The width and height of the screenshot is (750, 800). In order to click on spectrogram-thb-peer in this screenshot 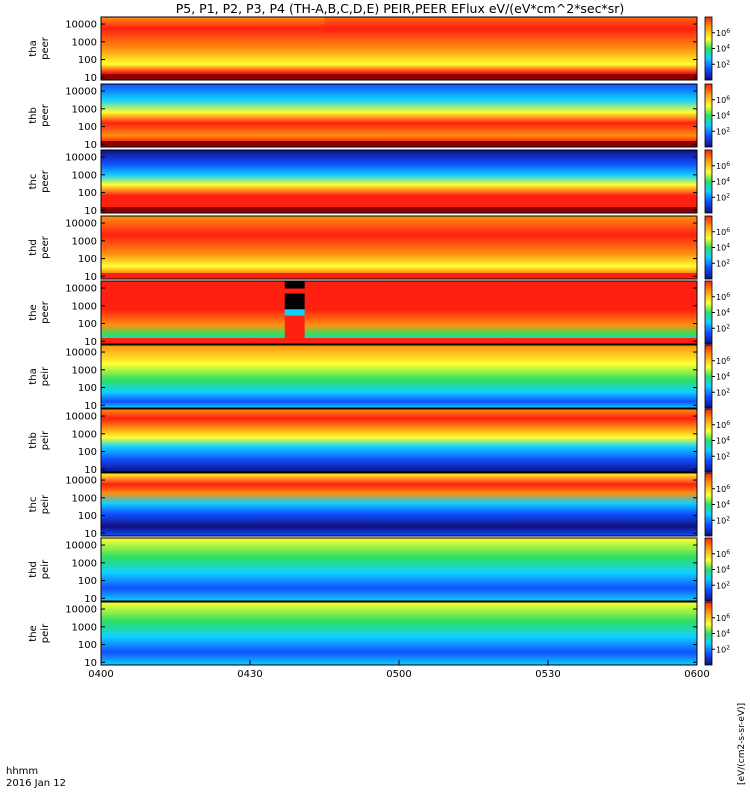, I will do `click(399, 115)`.